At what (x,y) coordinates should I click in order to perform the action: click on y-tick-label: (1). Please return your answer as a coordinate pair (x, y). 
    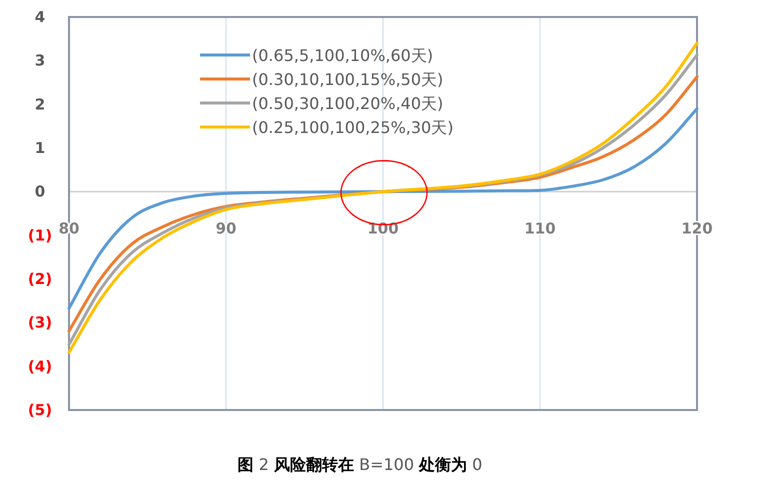
    Looking at the image, I should click on (40, 235).